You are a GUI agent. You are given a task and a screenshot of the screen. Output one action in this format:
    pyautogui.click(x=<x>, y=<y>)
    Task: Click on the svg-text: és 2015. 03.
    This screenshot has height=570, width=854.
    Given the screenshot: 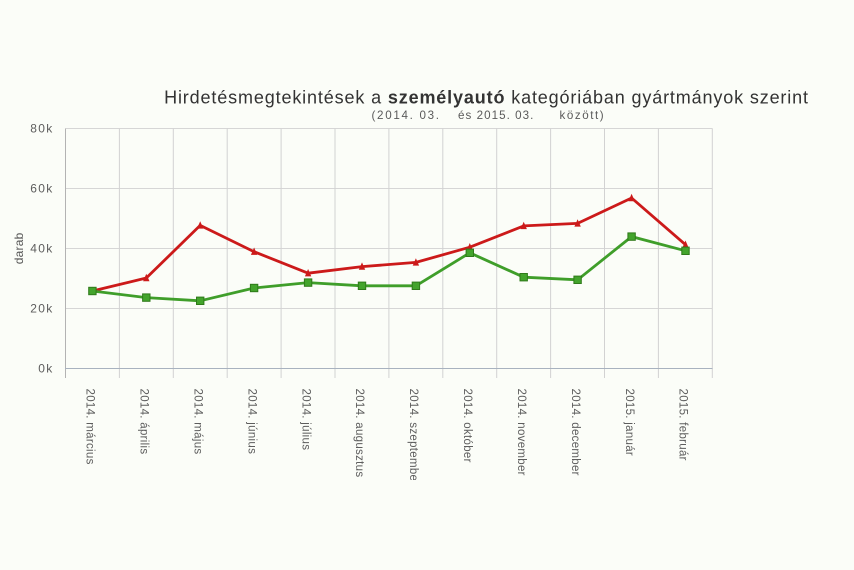 What is the action you would take?
    pyautogui.click(x=496, y=115)
    